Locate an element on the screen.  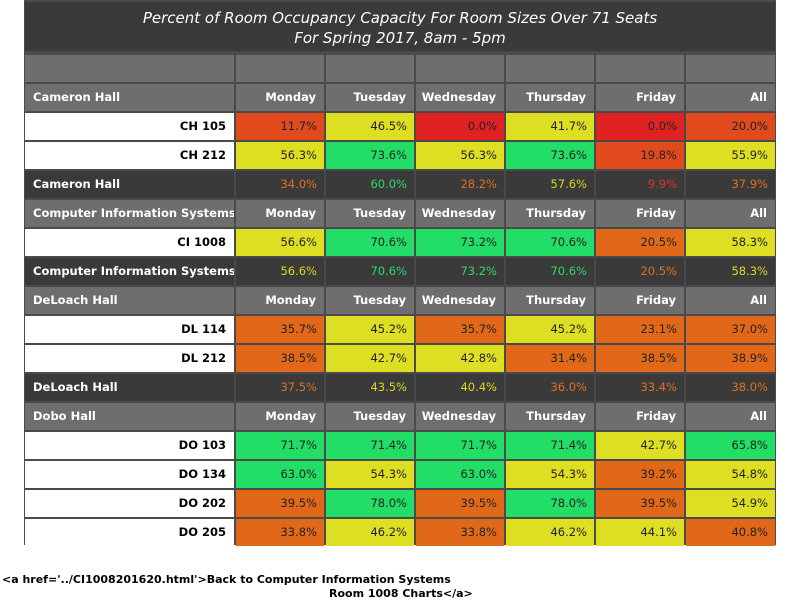
occupancy-value-cell: 63.0% is located at coordinates (460, 474).